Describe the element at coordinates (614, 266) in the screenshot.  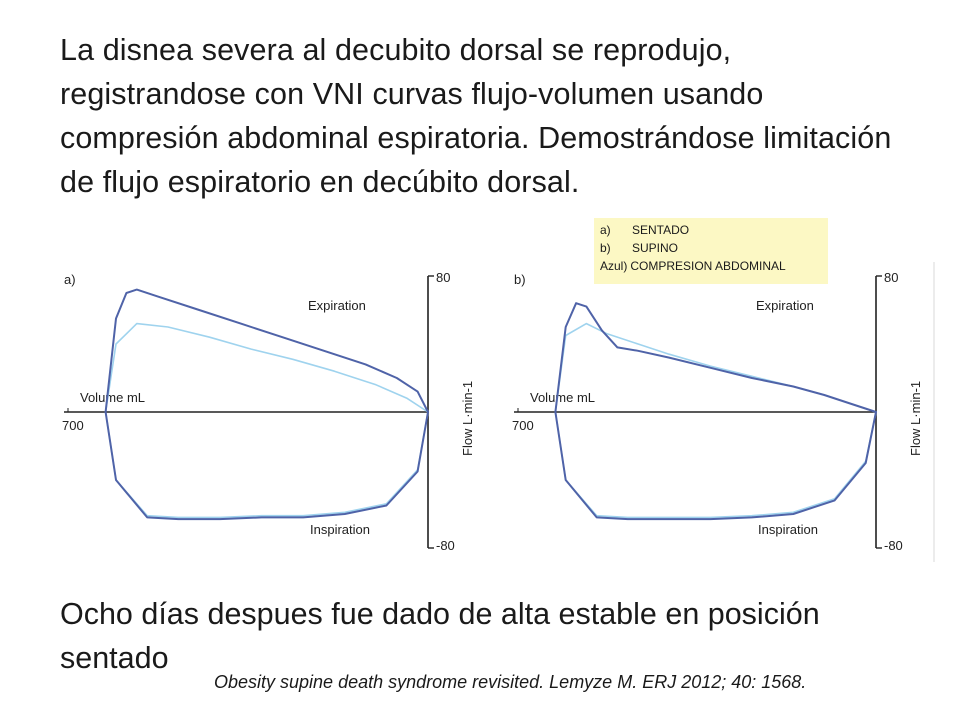
I see `legend-key: Azul)` at that location.